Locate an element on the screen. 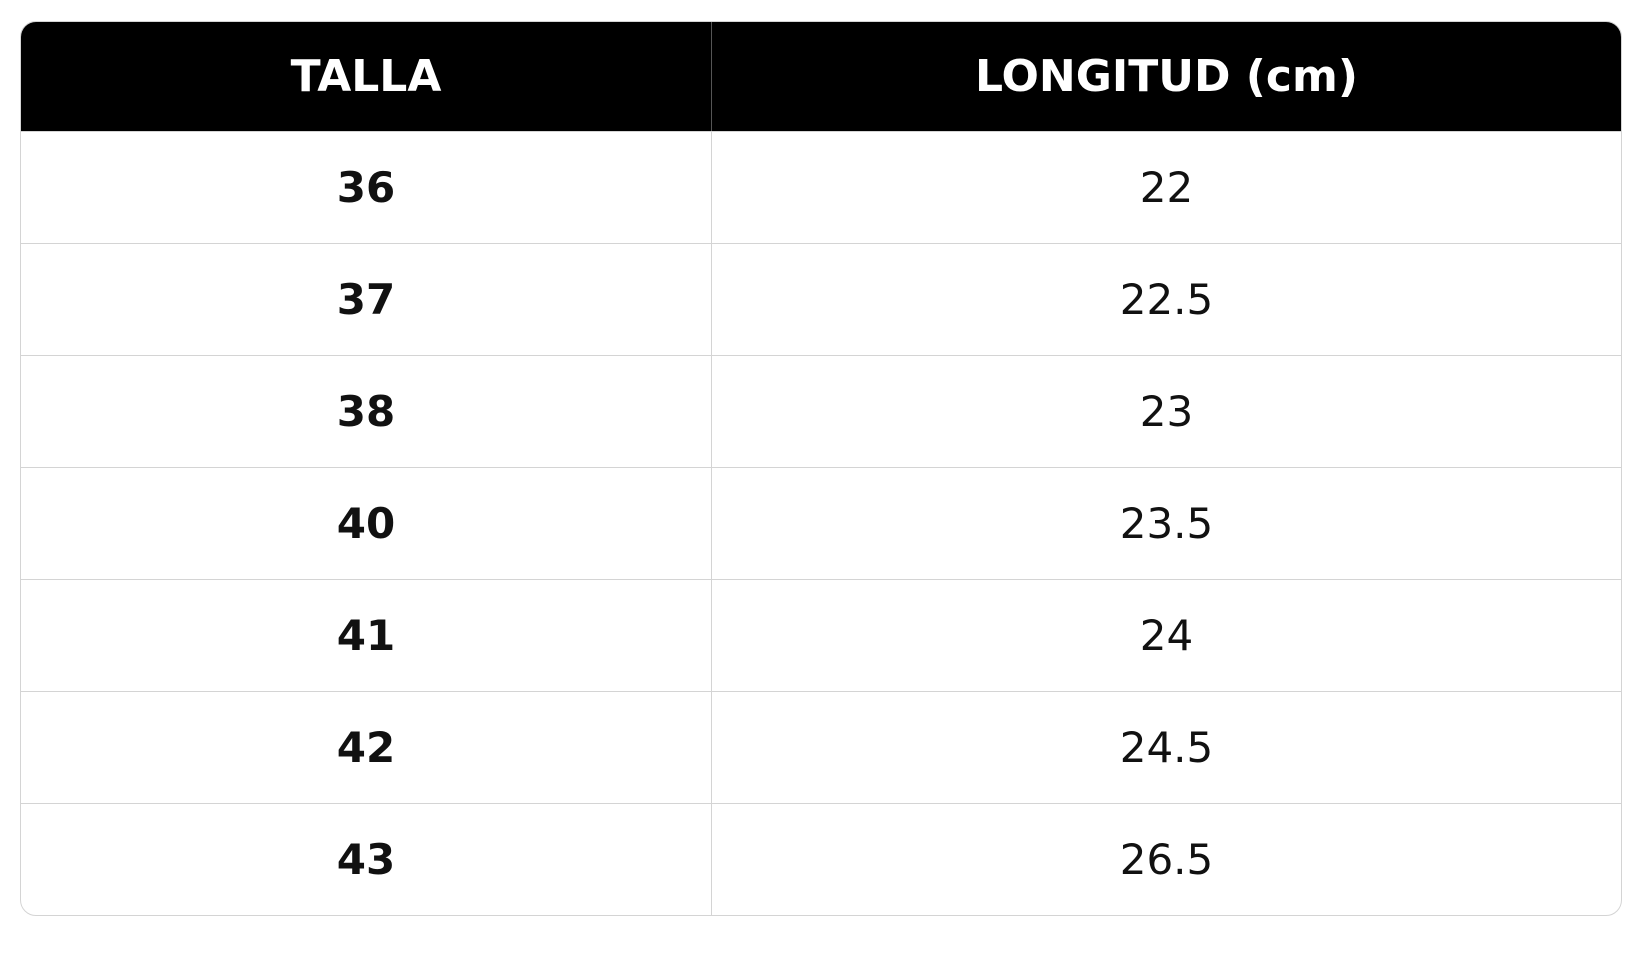  length-cell: 22.5 is located at coordinates (1166, 299).